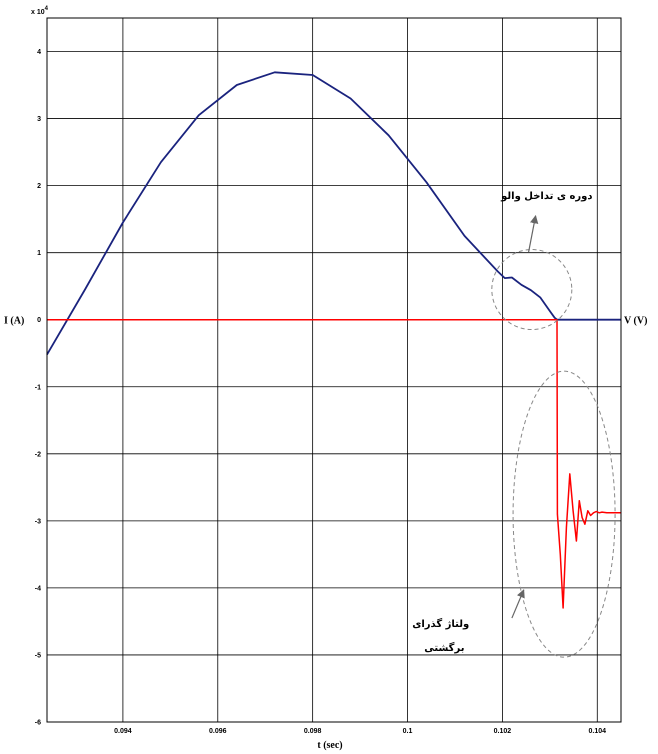 This screenshot has width=658, height=754. What do you see at coordinates (39, 253) in the screenshot?
I see `y-tick-label: 1` at bounding box center [39, 253].